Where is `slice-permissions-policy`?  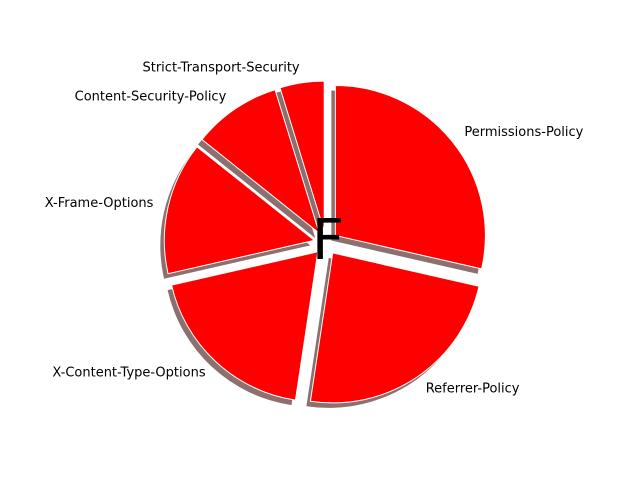
slice-permissions-policy is located at coordinates (410, 177).